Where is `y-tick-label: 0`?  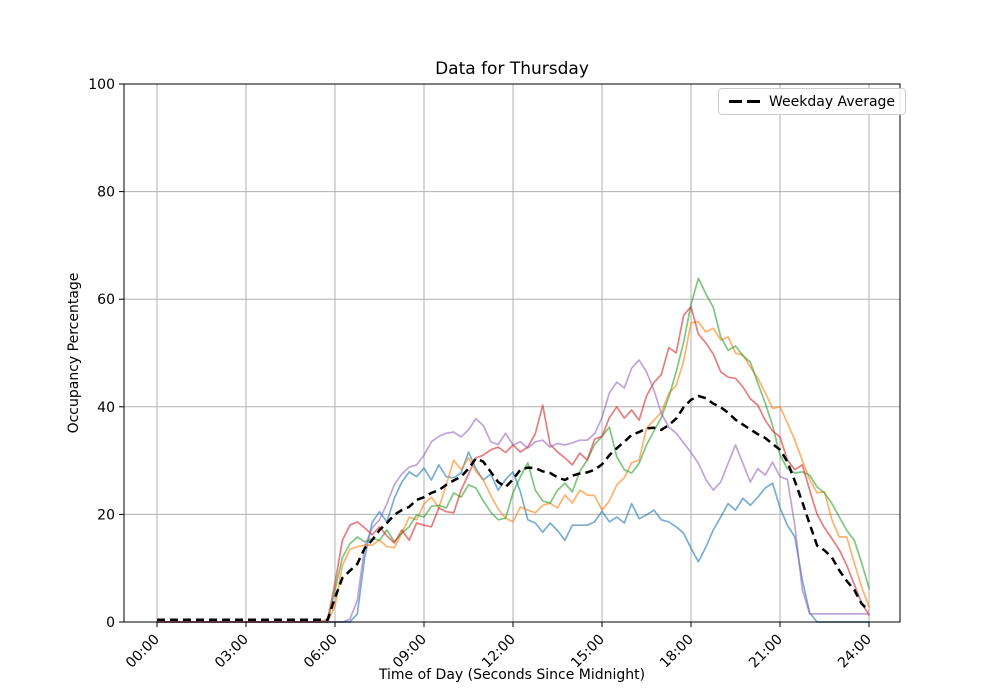 y-tick-label: 0 is located at coordinates (110, 623).